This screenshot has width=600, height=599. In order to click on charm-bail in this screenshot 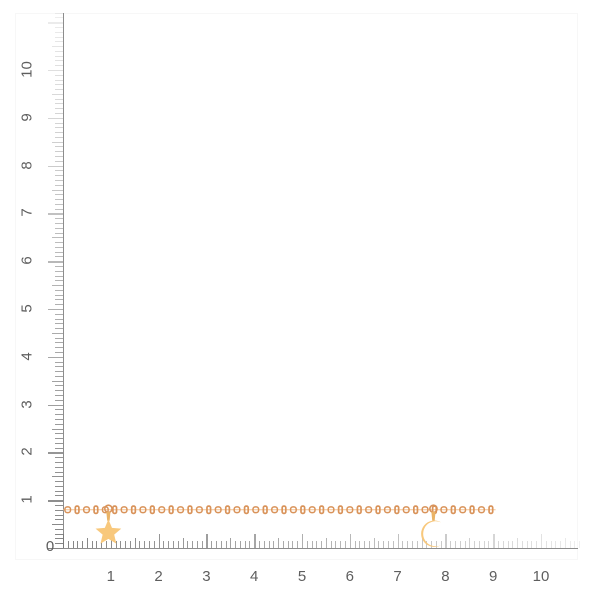, I will do `click(433, 516)`.